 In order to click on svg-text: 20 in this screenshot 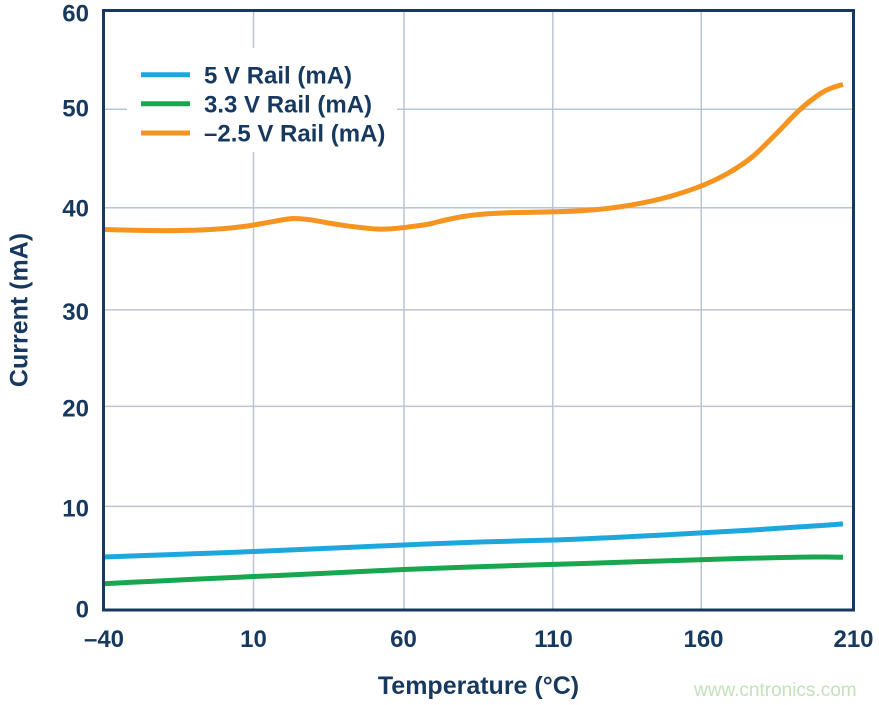, I will do `click(75, 408)`.